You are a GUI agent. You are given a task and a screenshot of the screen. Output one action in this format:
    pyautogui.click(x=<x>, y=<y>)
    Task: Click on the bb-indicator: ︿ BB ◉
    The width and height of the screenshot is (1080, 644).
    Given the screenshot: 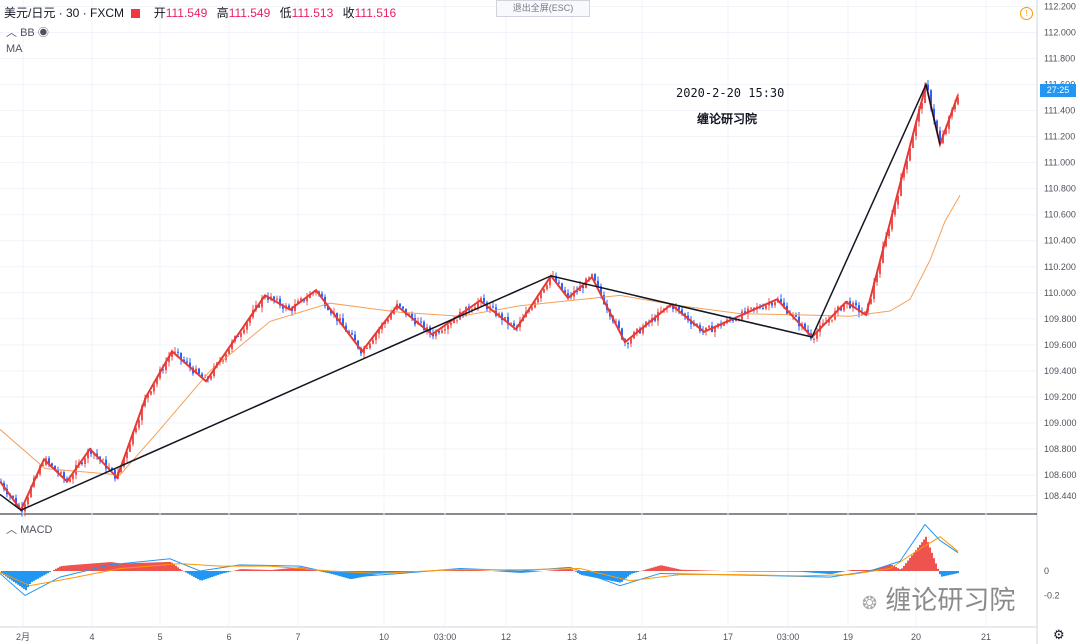 What is the action you would take?
    pyautogui.click(x=27, y=32)
    